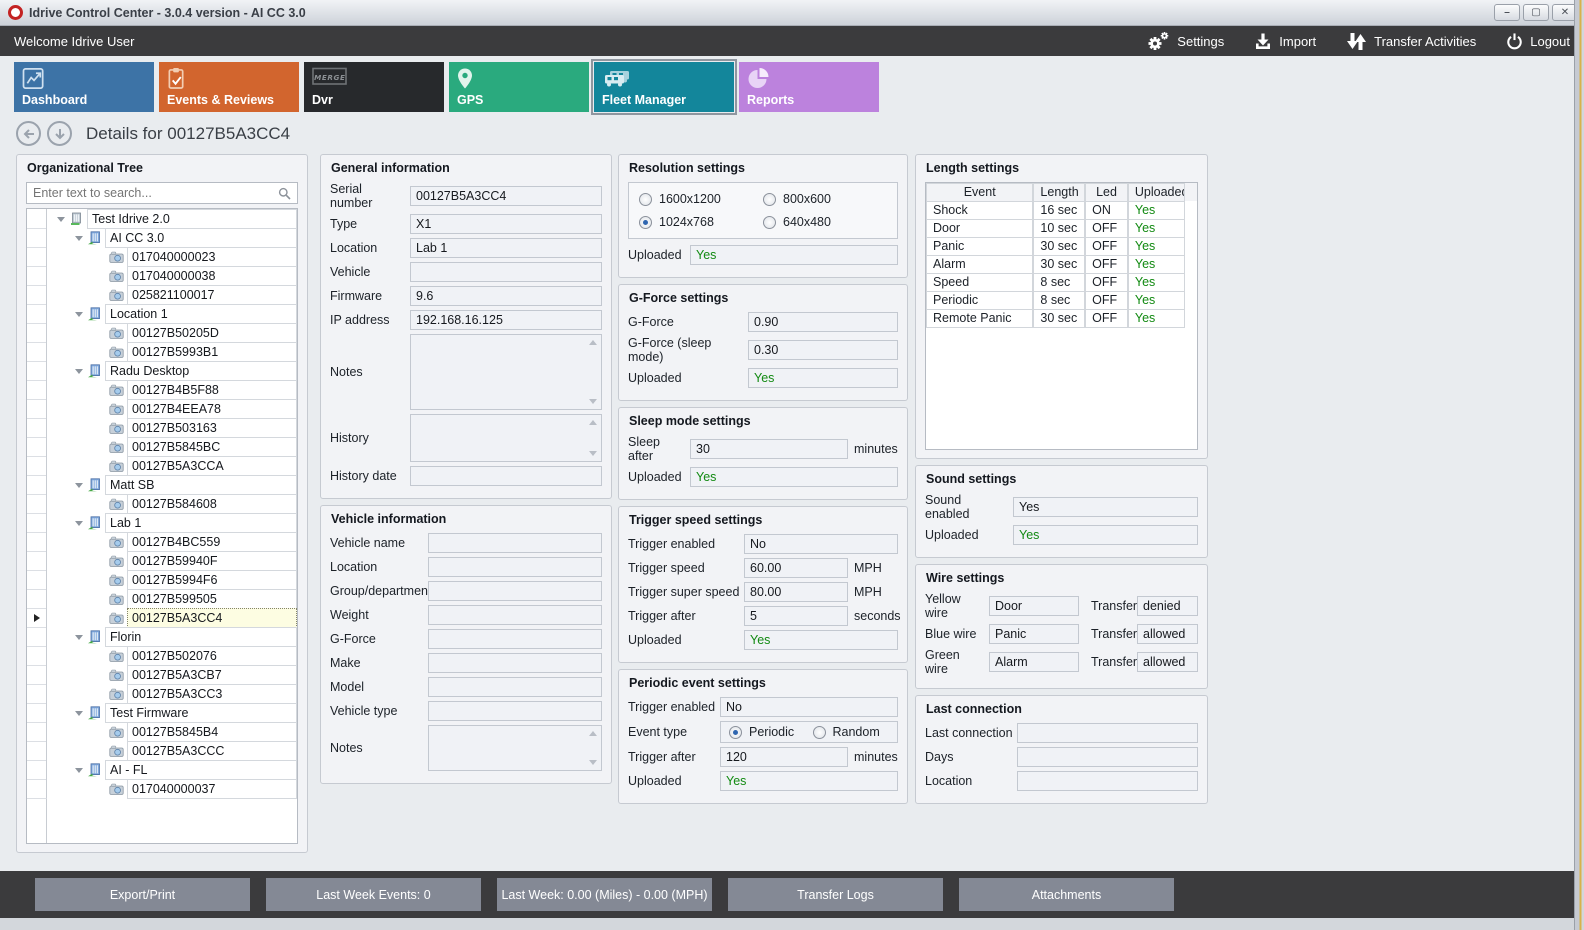 Image resolution: width=1584 pixels, height=930 pixels. What do you see at coordinates (212, 333) in the screenshot?
I see `tree-node-label: 00127B50205D` at bounding box center [212, 333].